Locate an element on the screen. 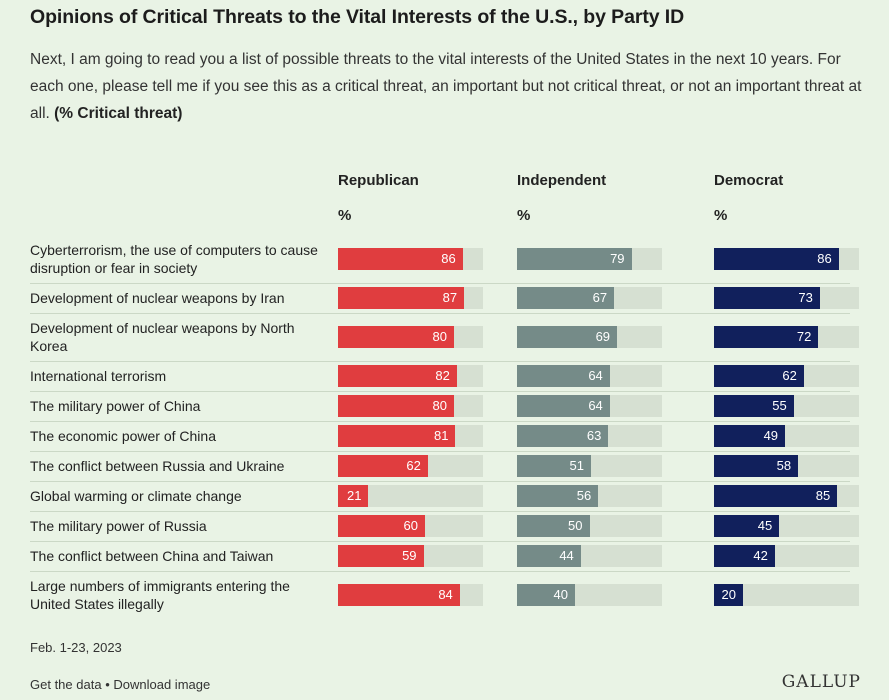 This screenshot has height=700, width=889. data-label: 58 is located at coordinates (784, 465).